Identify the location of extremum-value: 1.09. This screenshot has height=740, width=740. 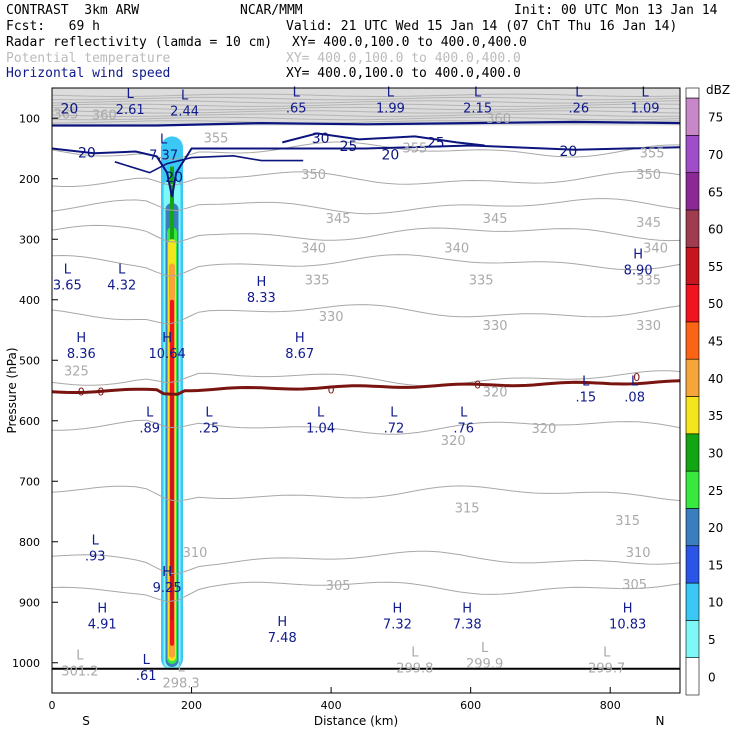
(645, 108).